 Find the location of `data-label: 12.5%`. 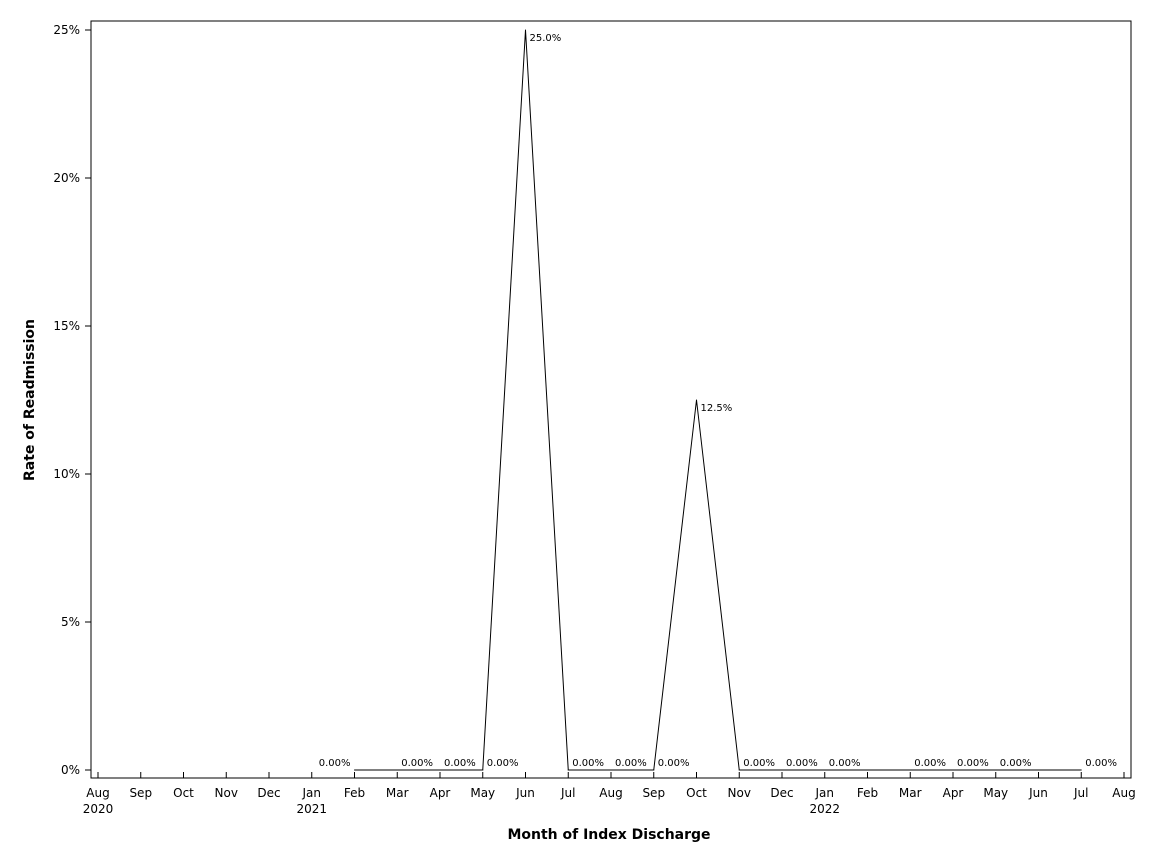

data-label: 12.5% is located at coordinates (717, 408).